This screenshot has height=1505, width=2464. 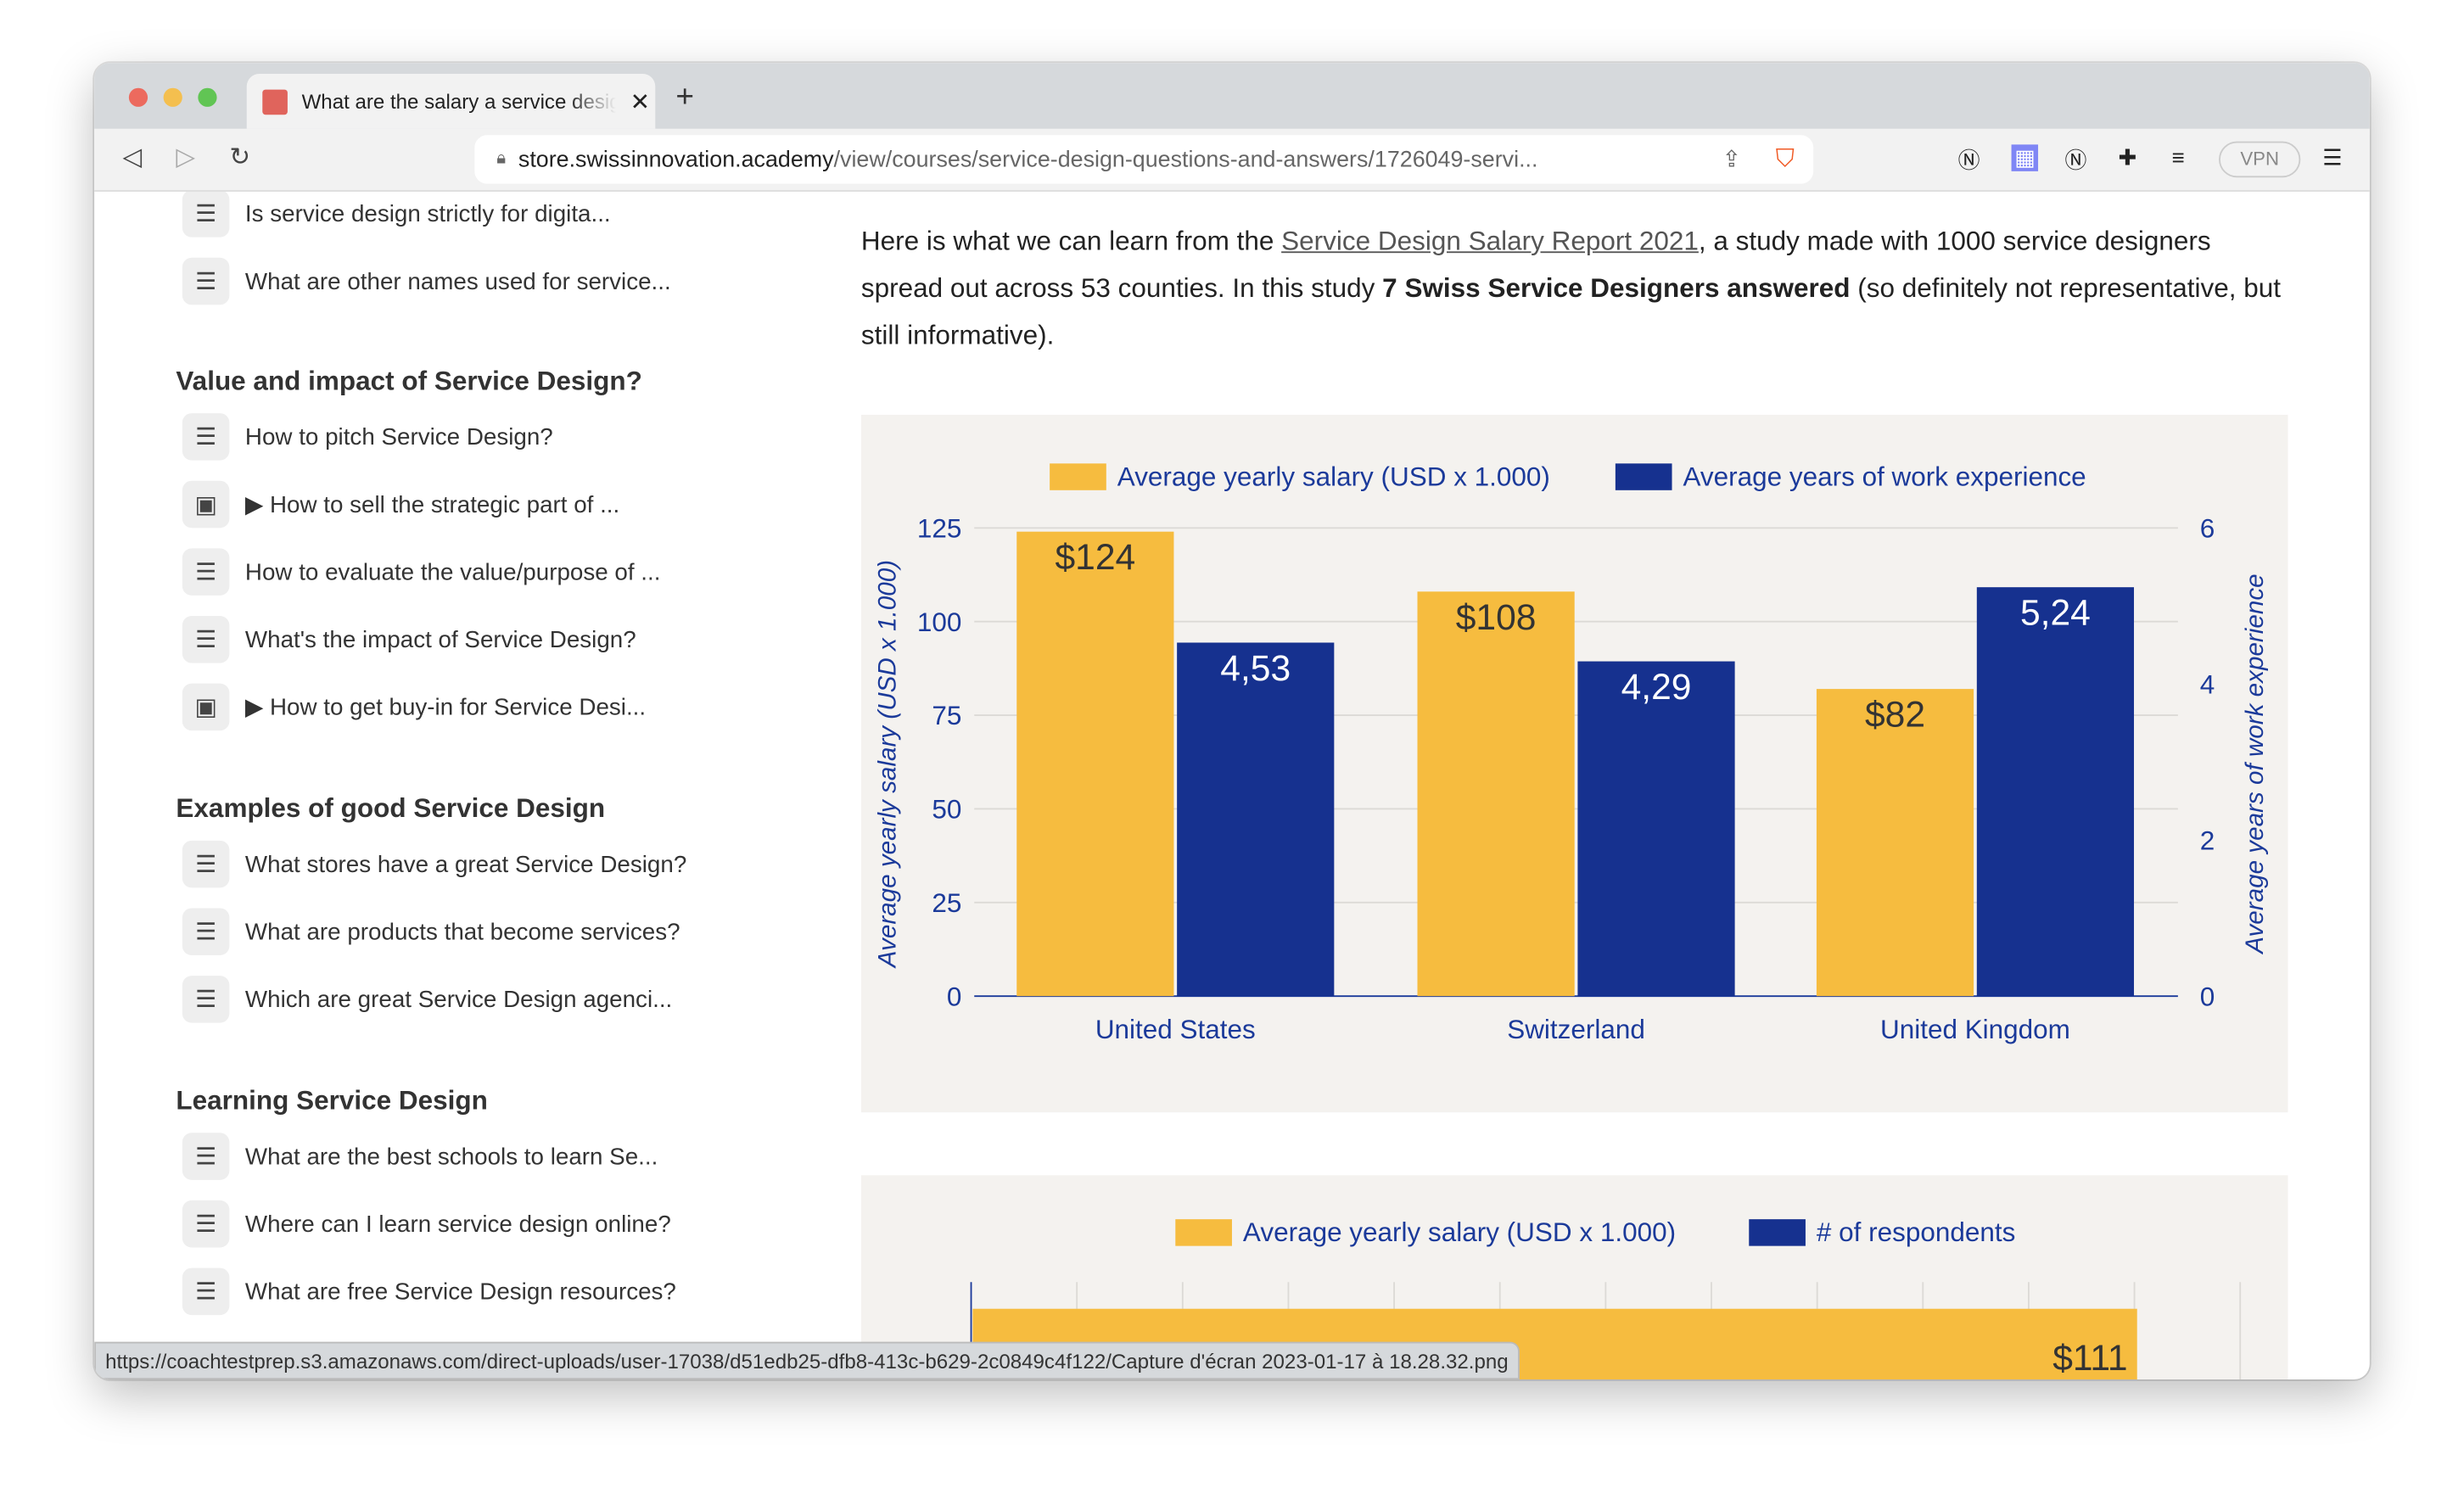 I want to click on sidebar-item-label: What's the impact of Service Design?, so click(x=440, y=639).